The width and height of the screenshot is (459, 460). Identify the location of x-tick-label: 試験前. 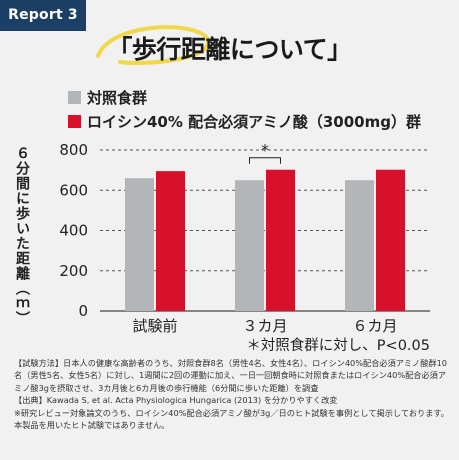
(154, 326).